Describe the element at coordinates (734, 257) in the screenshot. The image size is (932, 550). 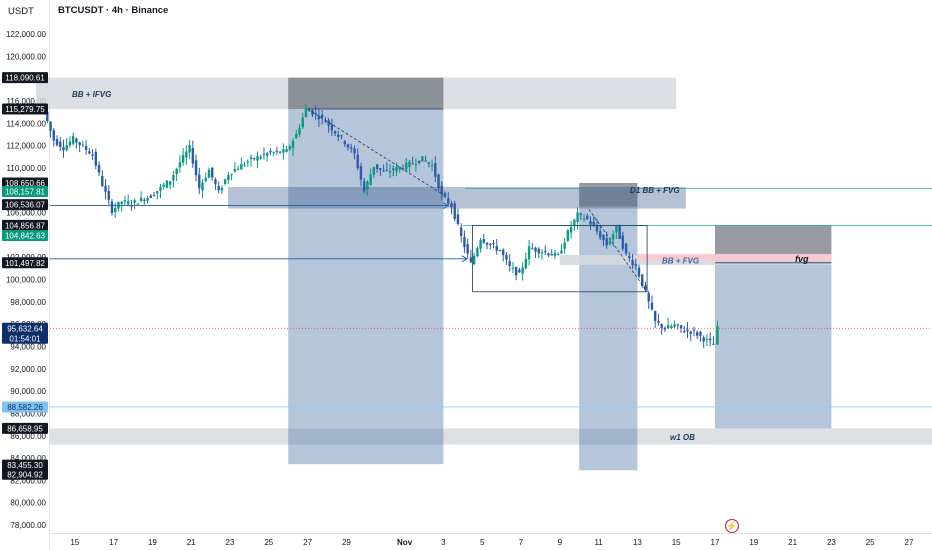
I see `fvg-zone` at that location.